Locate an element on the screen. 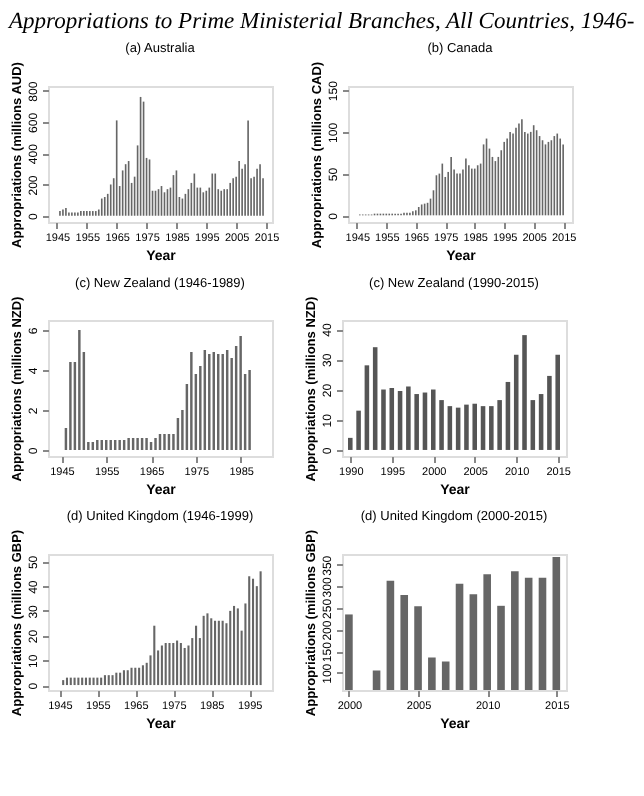 The height and width of the screenshot is (796, 644). text: Appropriations to Prime Ministerial Branches, All Countries, 1946- is located at coordinates (321, 21).